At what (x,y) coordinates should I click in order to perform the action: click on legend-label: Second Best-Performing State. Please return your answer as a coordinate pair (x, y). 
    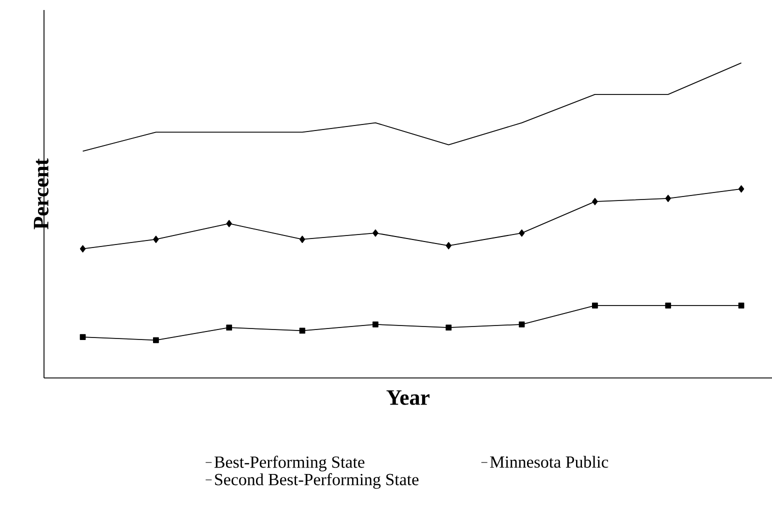
    Looking at the image, I should click on (316, 481).